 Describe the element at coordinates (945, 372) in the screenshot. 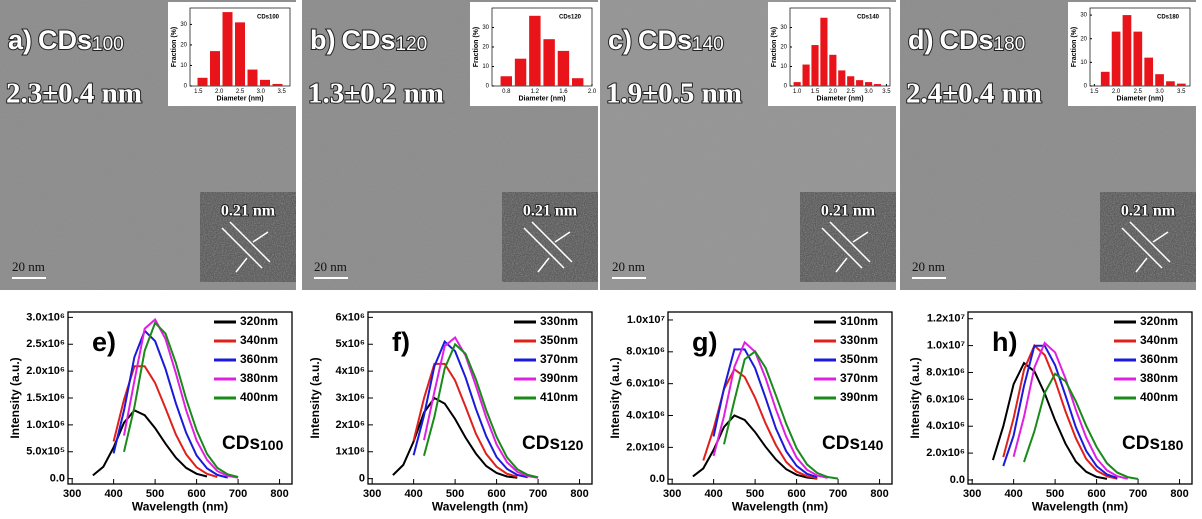

I see `y-tick-label: 8.0x10⁶` at that location.